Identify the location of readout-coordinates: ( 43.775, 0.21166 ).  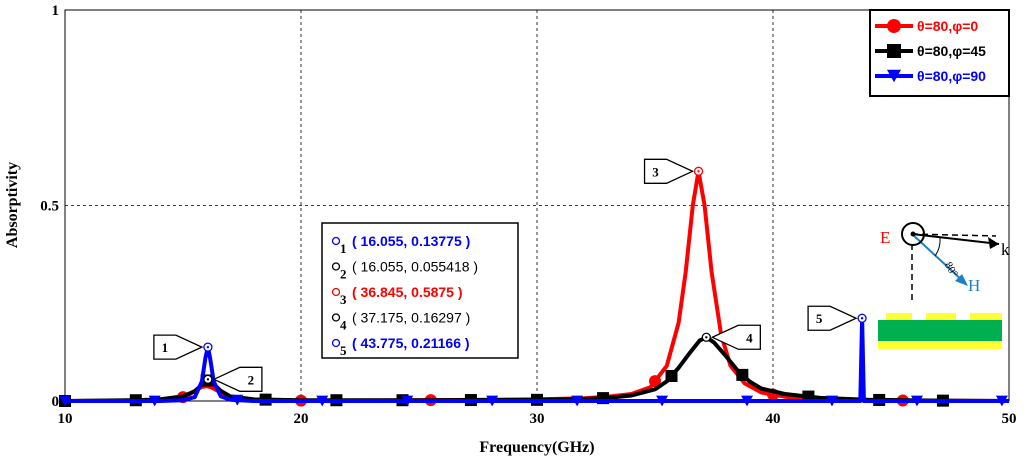
(411, 343).